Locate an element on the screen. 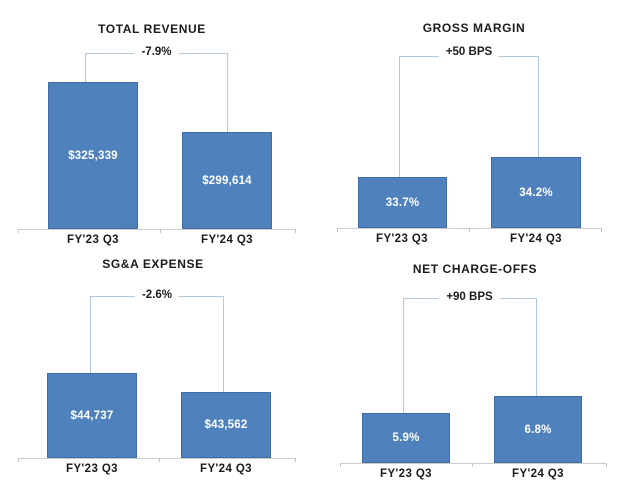 The width and height of the screenshot is (637, 495). change-label: +50 BPS is located at coordinates (469, 52).